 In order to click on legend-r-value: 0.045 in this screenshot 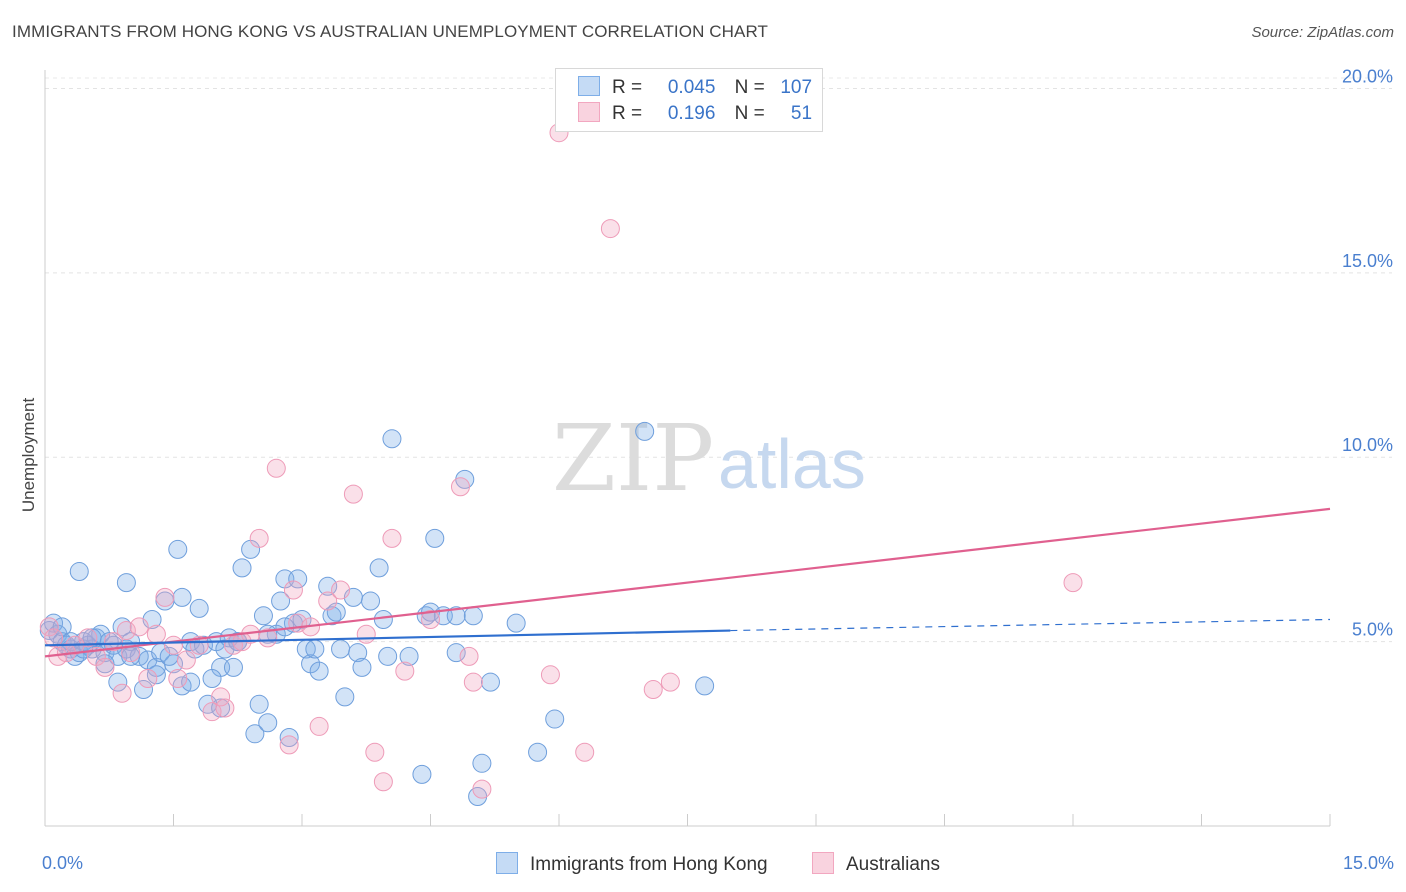, I will do `click(691, 87)`.